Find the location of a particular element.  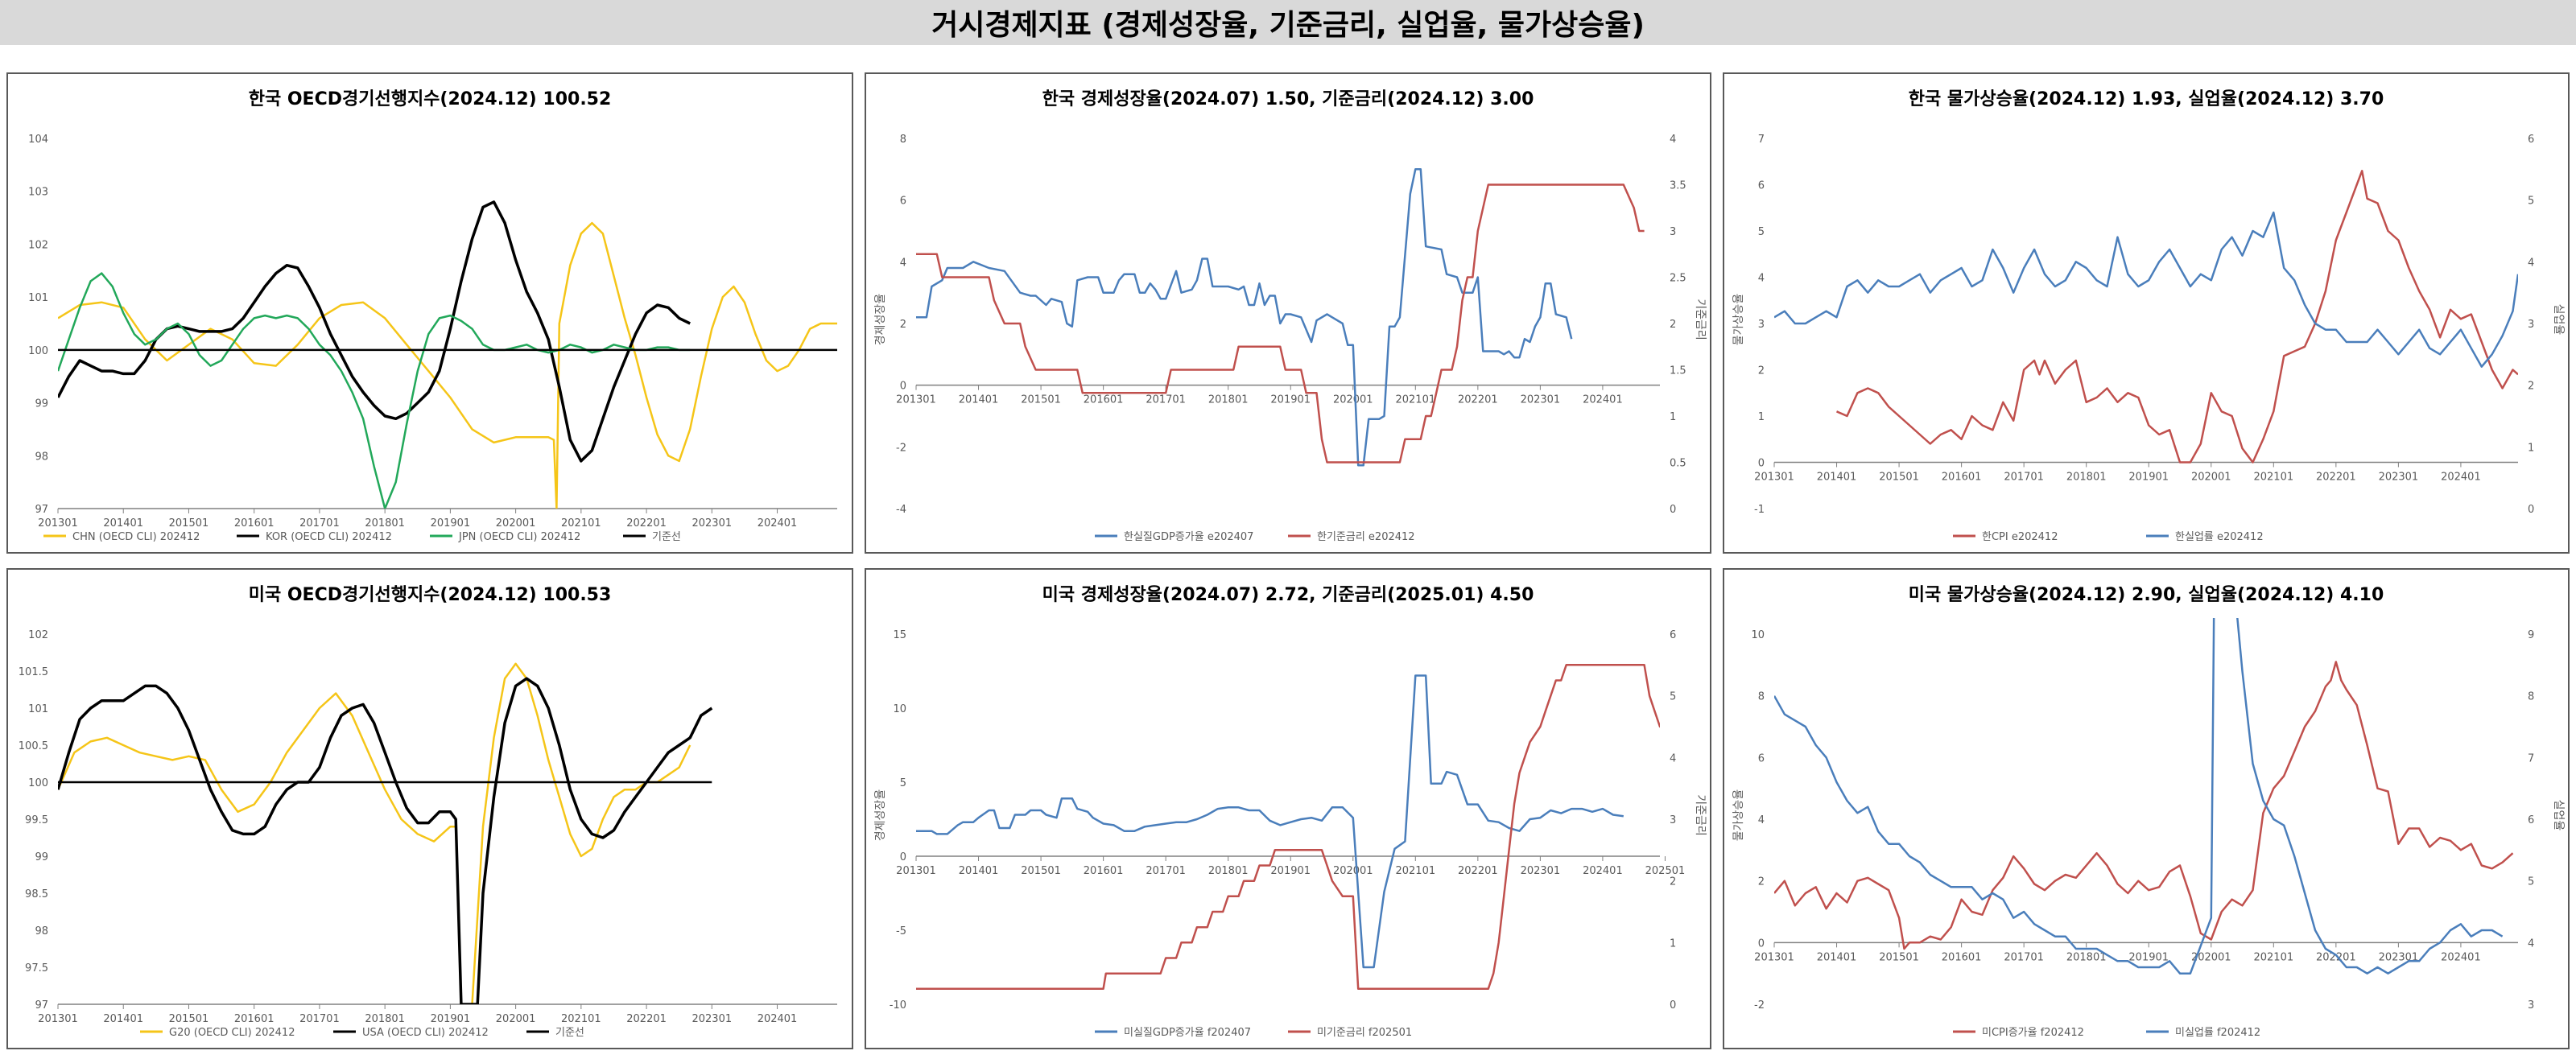

y2-tick-label: 6 is located at coordinates (2531, 140).